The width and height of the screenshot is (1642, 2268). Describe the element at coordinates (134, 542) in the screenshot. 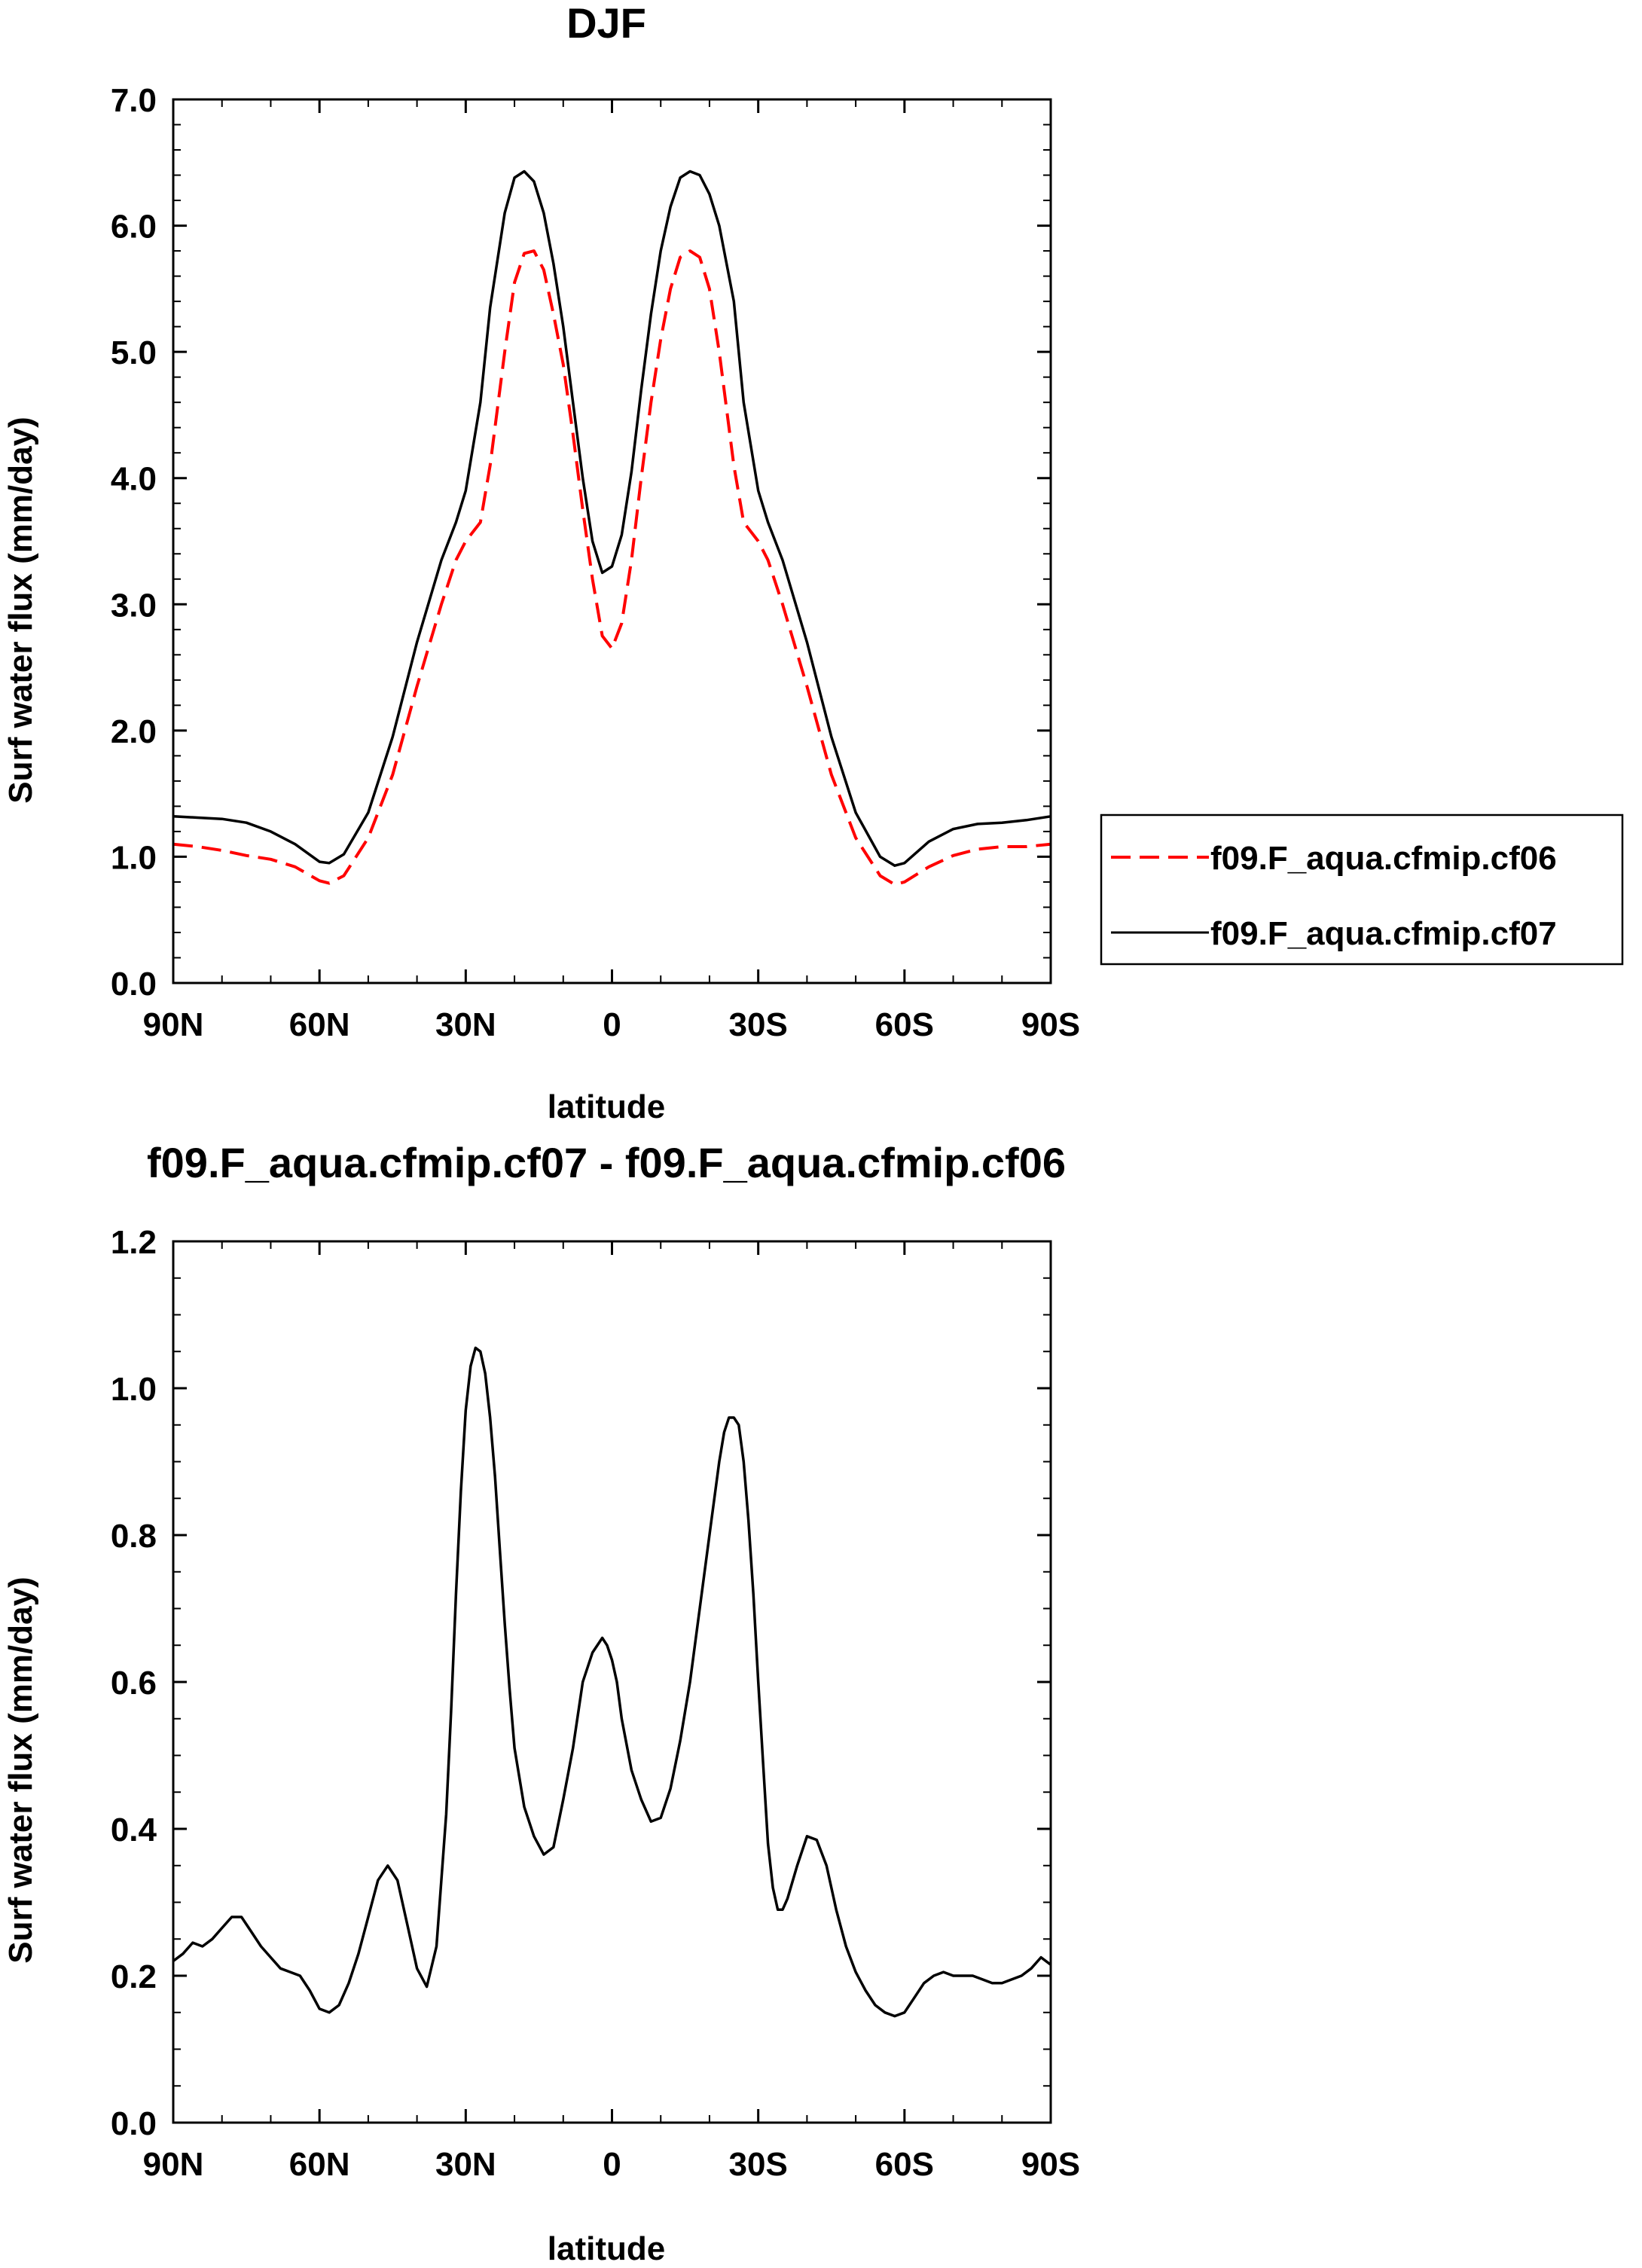

I see `y-tick-labels: 0.0 1.0 2.0 3.0 4.0 5.0 6.0 7.0` at that location.